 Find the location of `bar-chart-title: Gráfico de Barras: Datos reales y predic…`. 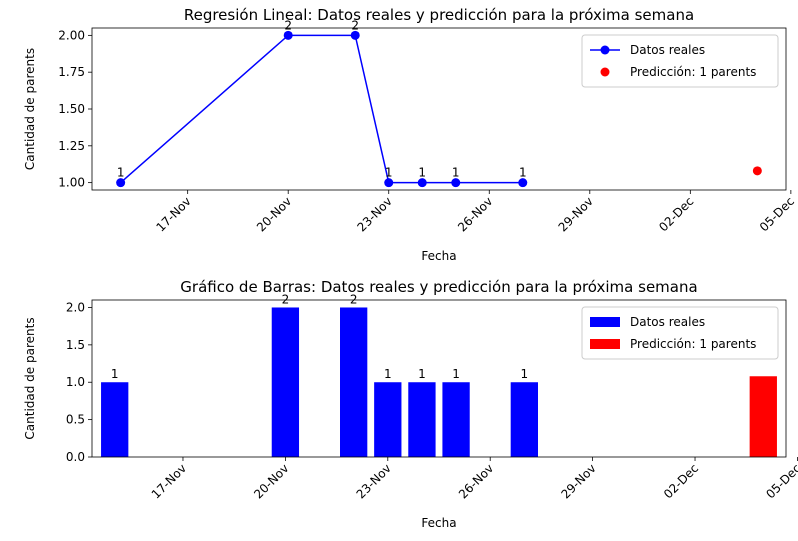

bar-chart-title: Gráfico de Barras: Datos reales y predic… is located at coordinates (438, 287).